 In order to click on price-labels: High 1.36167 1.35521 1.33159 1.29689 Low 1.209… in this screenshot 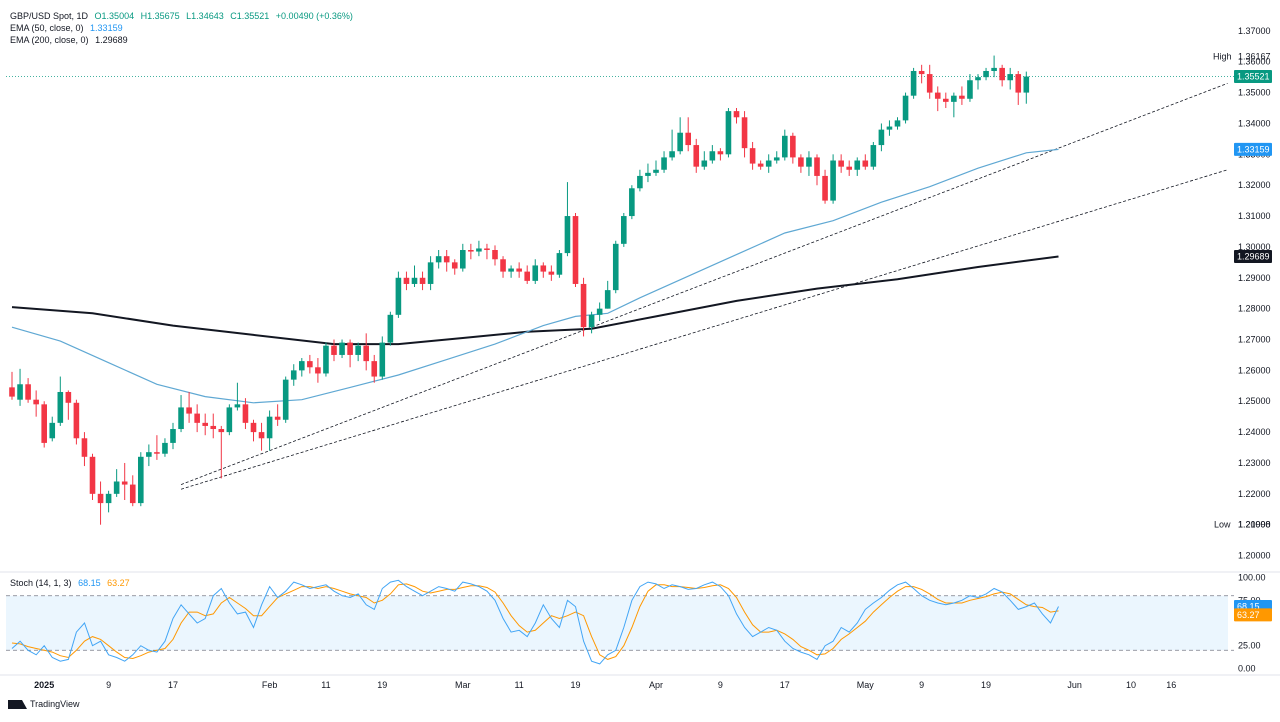, I will do `click(1242, 336)`.